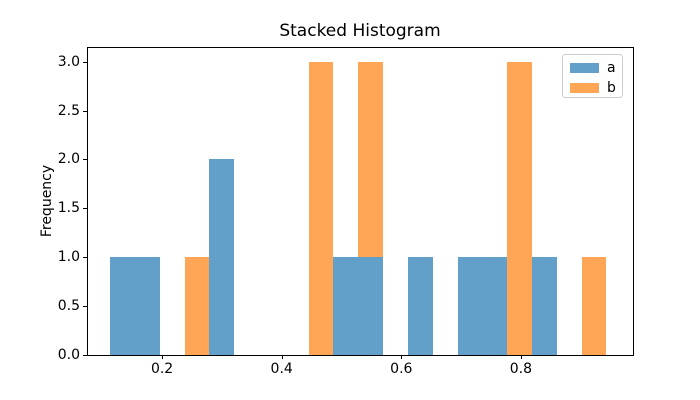 Image resolution: width=700 pixels, height=400 pixels. What do you see at coordinates (401, 369) in the screenshot?
I see `x-tick-label: 0.6` at bounding box center [401, 369].